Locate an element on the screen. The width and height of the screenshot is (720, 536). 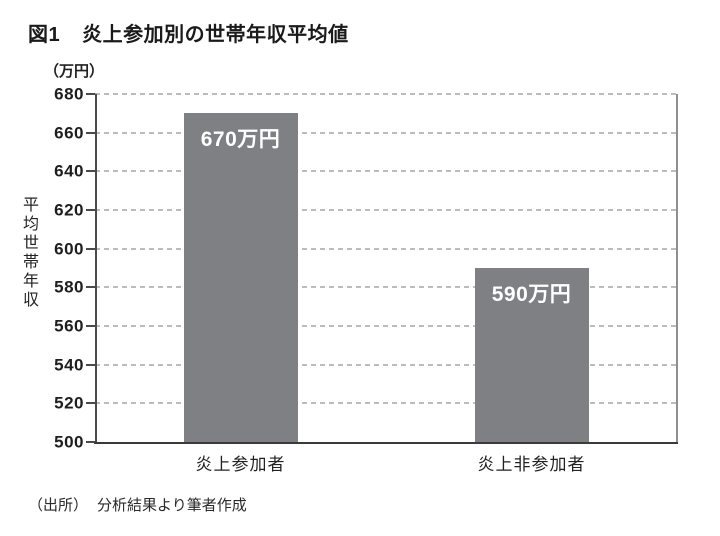
source-note: （出所） 分析結果より筆者作成 is located at coordinates (137, 504).